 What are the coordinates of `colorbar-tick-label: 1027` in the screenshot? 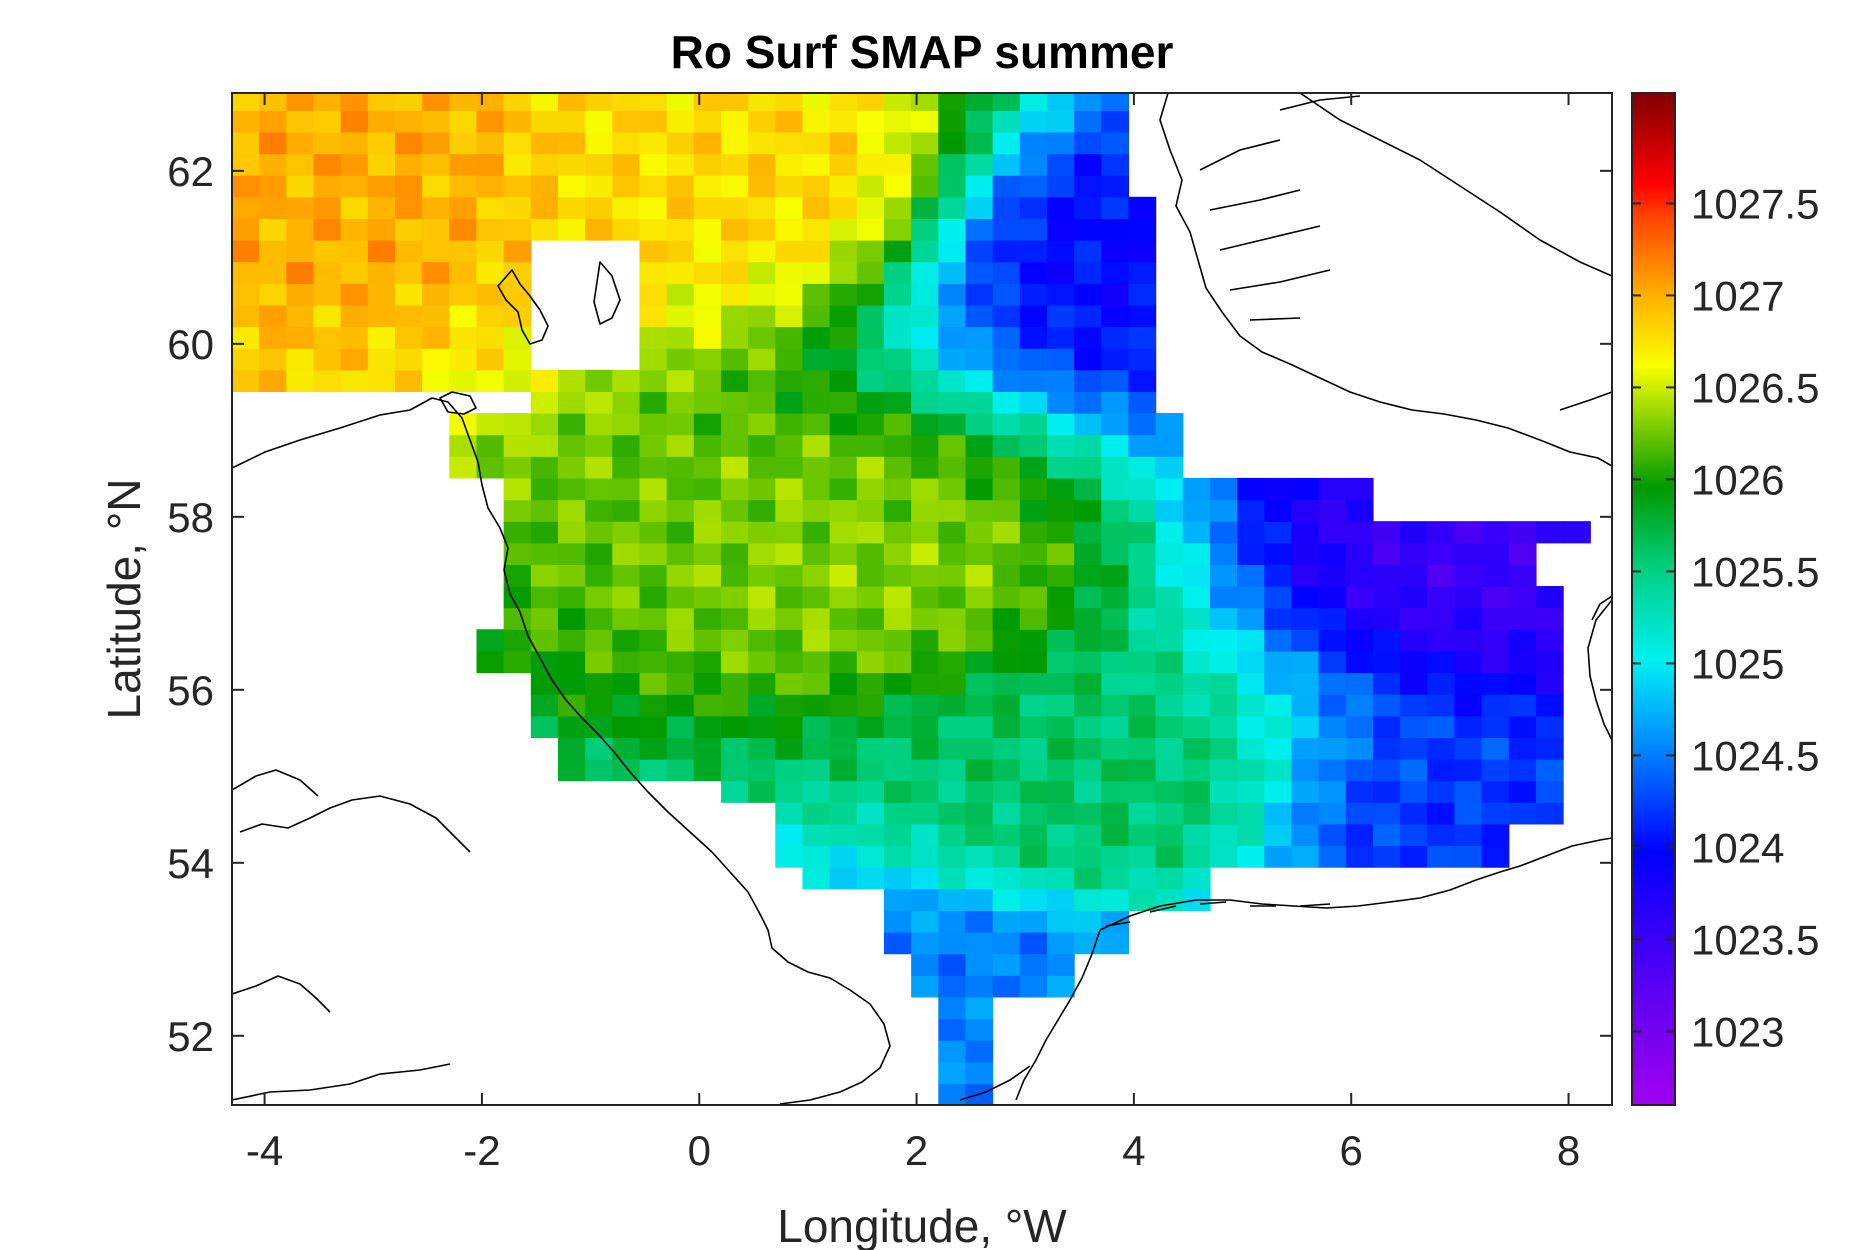 It's located at (1737, 295).